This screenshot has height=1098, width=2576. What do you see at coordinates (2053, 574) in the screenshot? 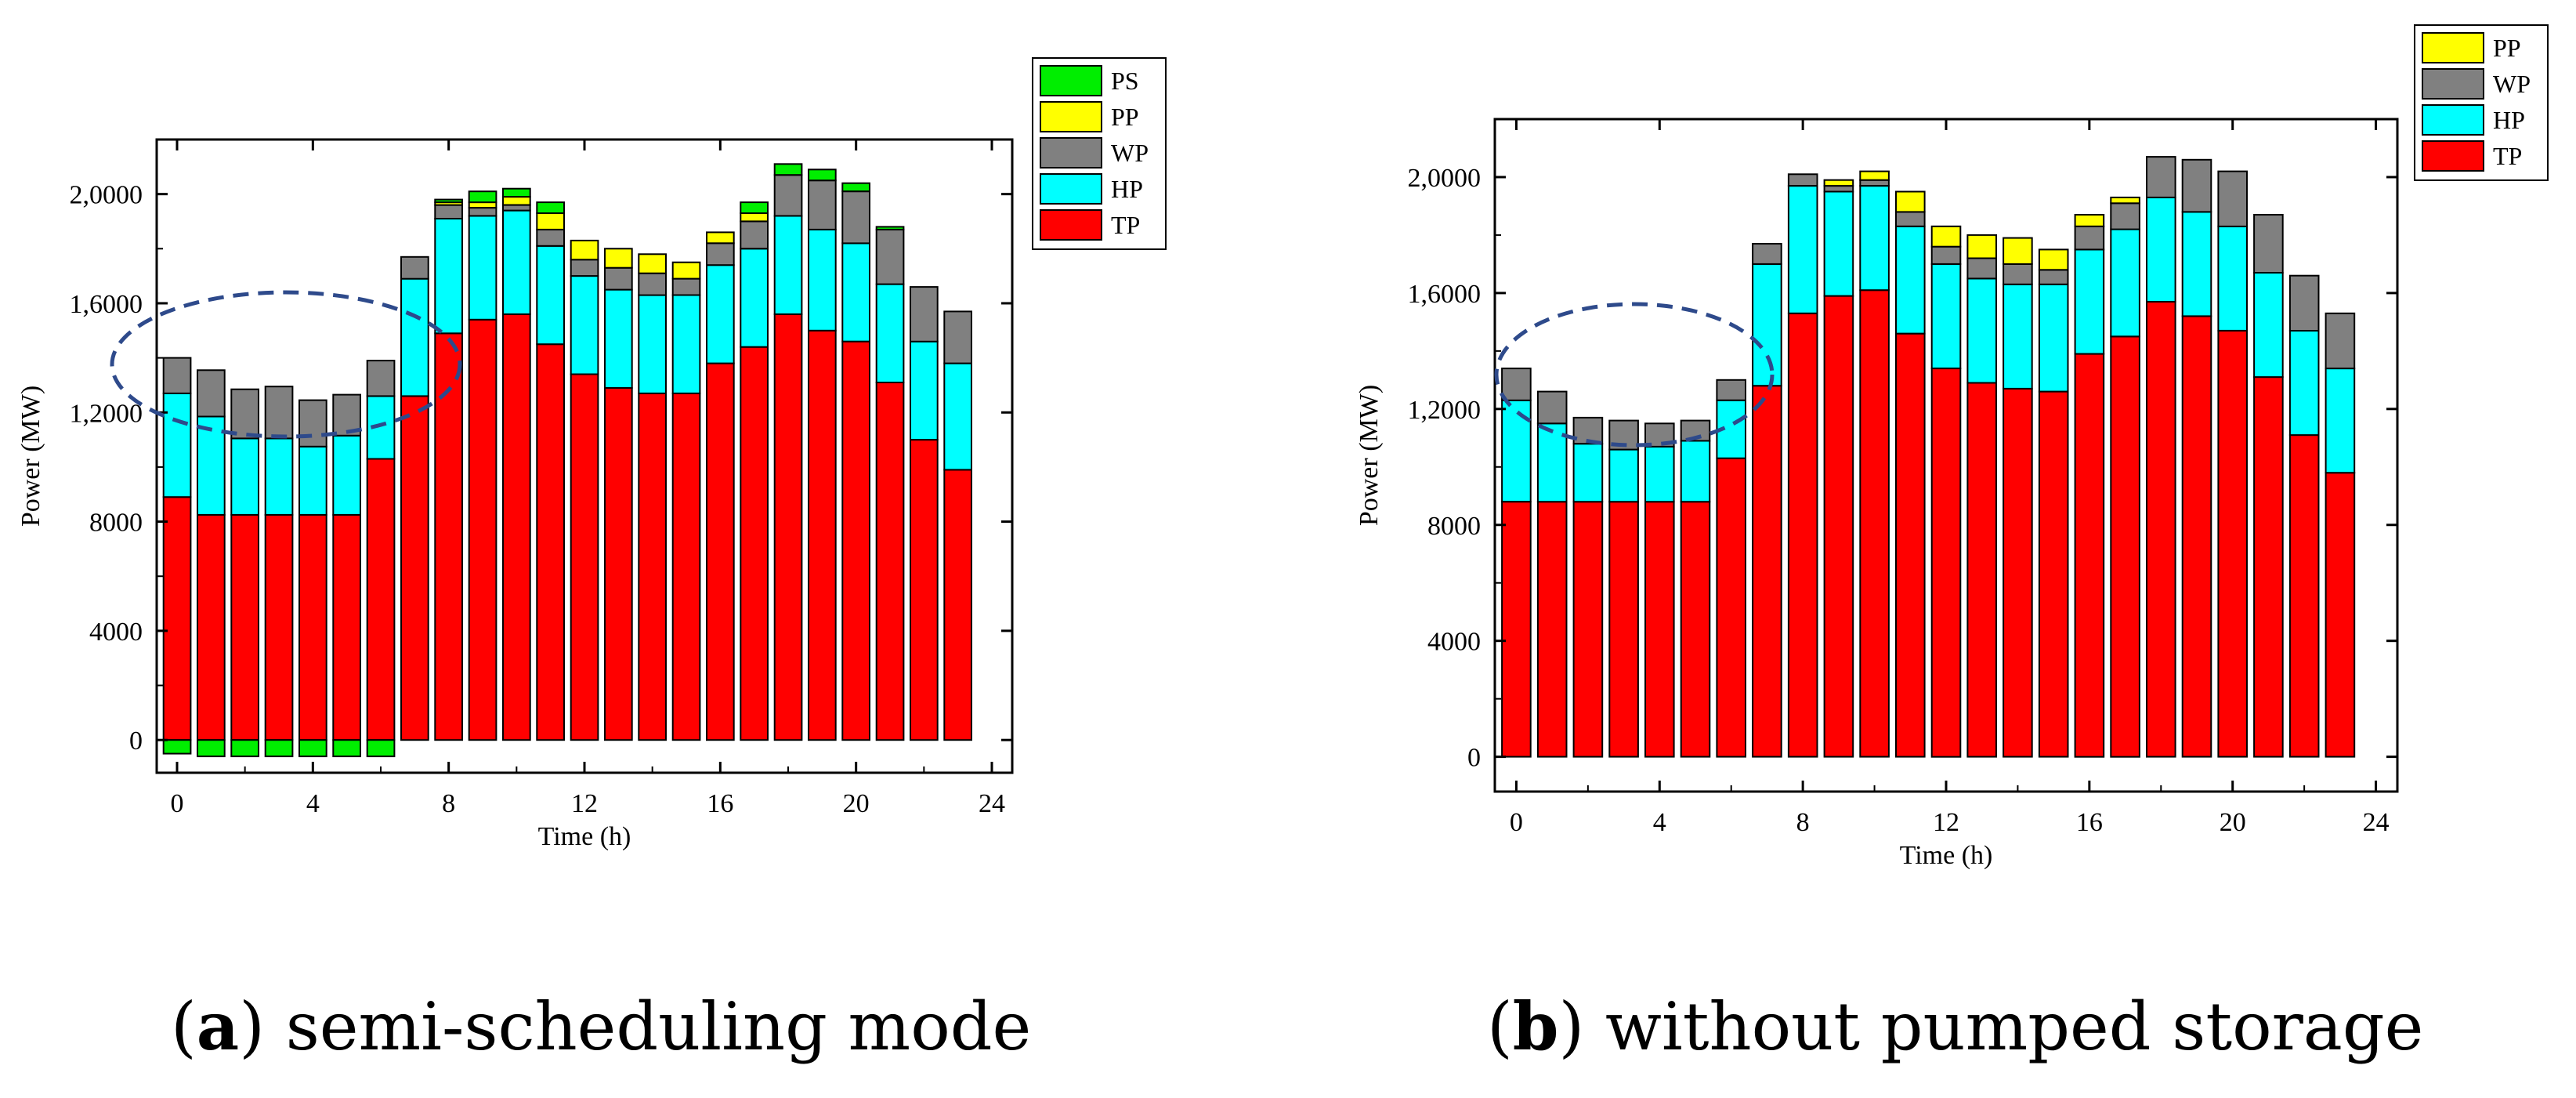
I see `bar-tp-h15` at bounding box center [2053, 574].